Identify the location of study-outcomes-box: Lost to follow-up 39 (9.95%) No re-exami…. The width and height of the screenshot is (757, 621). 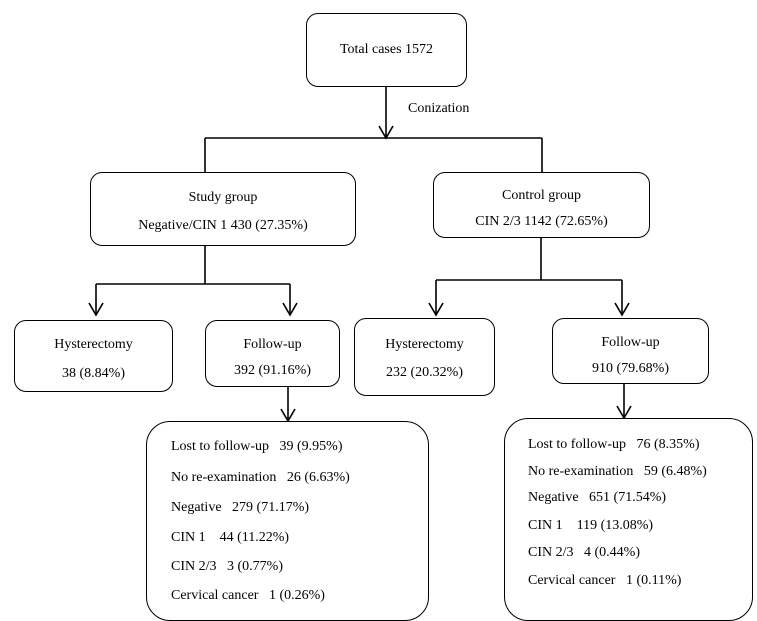
(287, 521).